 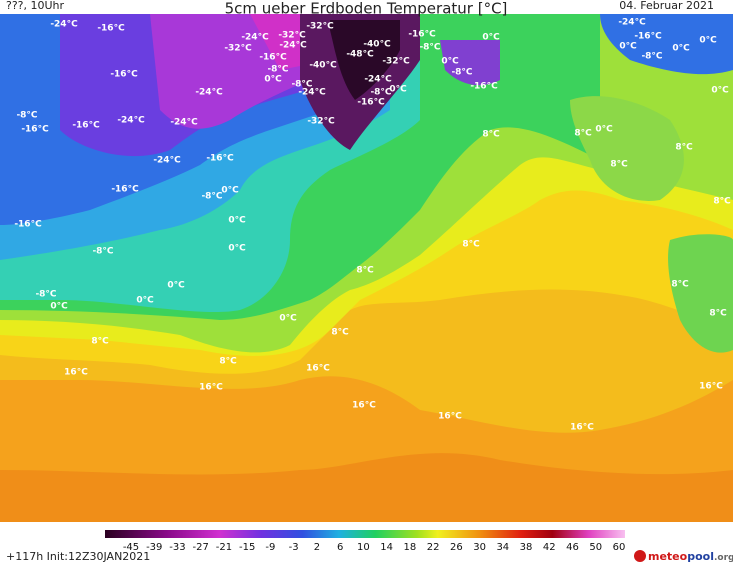 I want to click on legend-tick: 34, so click(x=502, y=547).